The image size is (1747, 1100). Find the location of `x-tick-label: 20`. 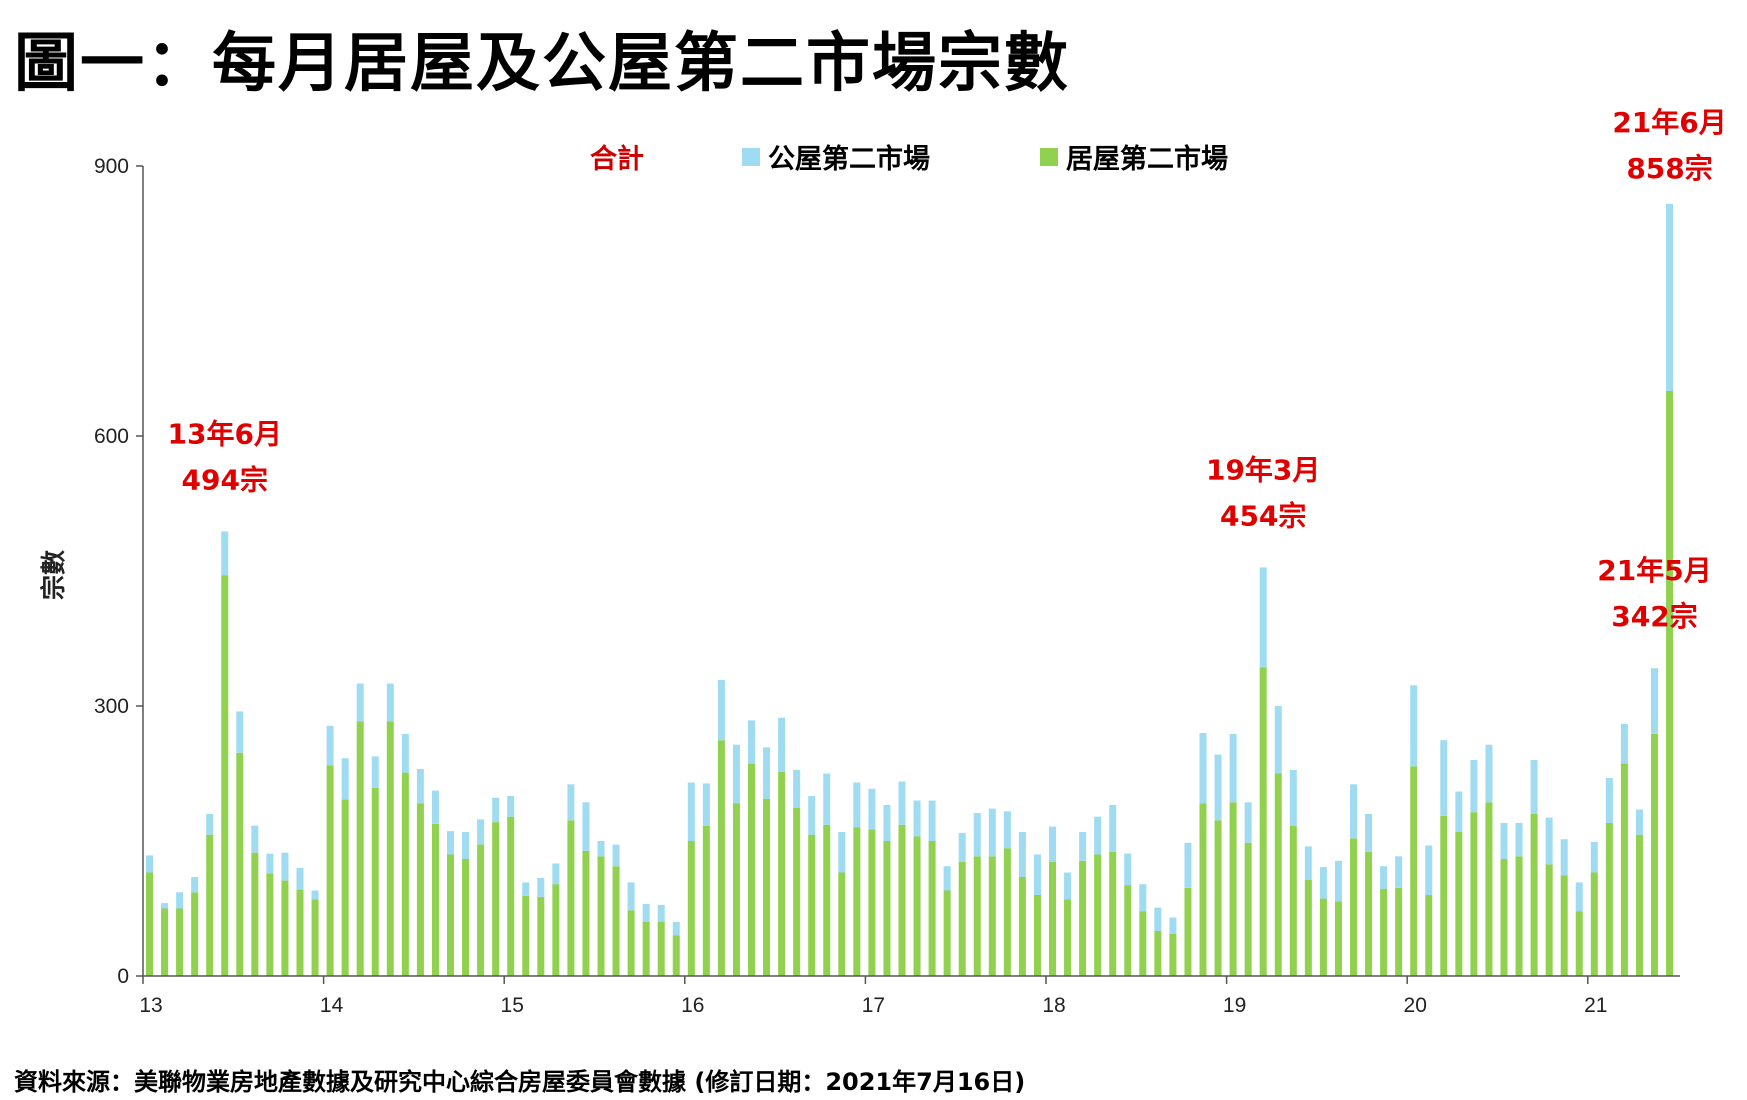

x-tick-label: 20 is located at coordinates (1415, 1005).